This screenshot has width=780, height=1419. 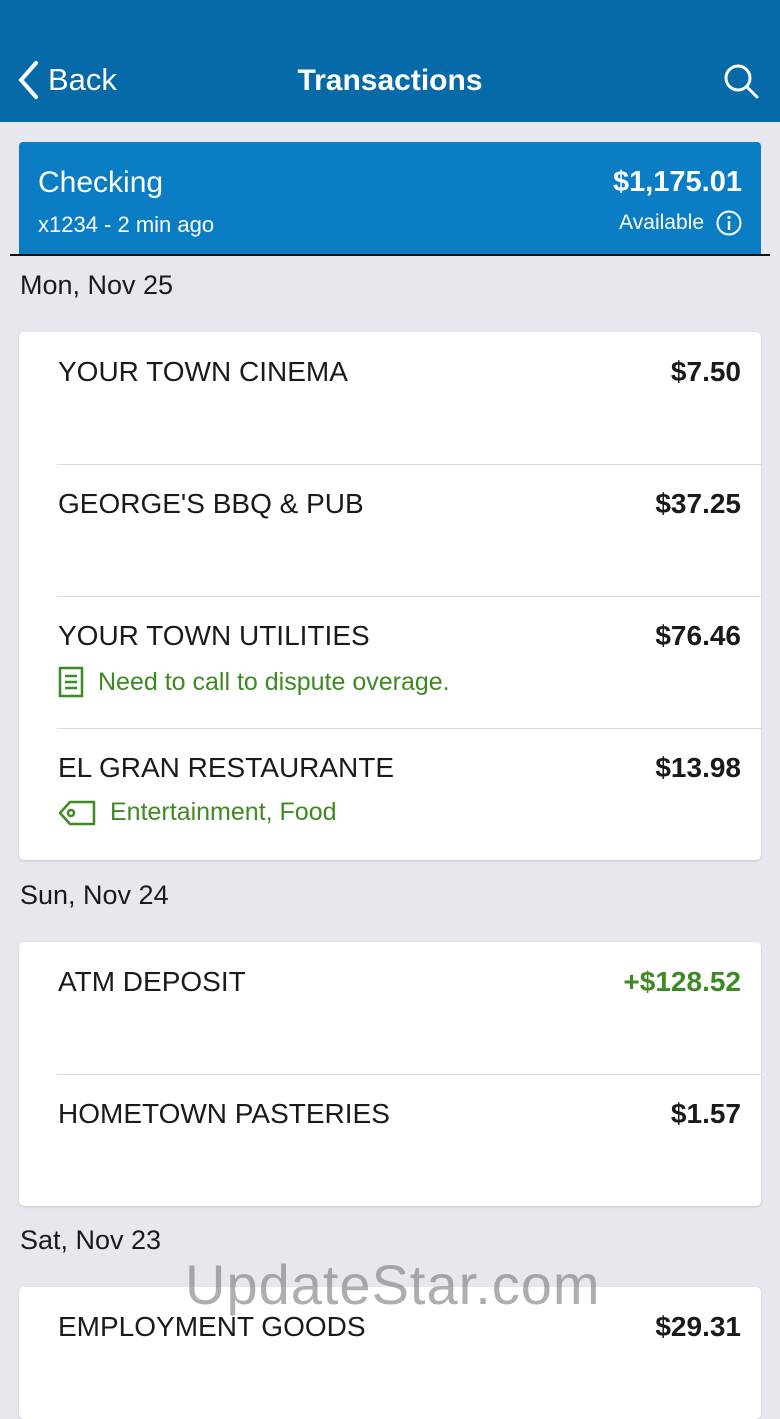 What do you see at coordinates (390, 255) in the screenshot?
I see `divider` at bounding box center [390, 255].